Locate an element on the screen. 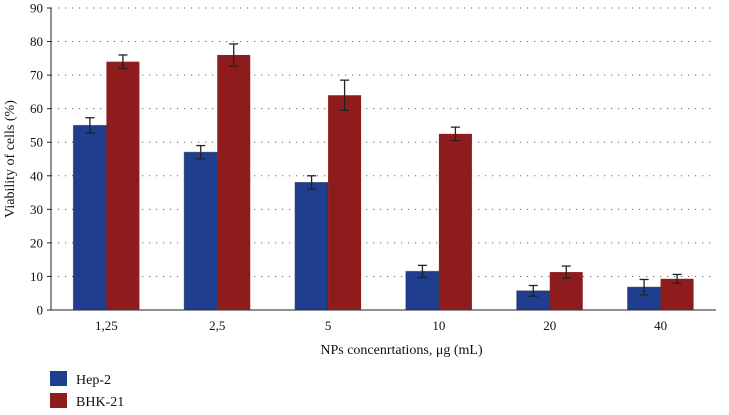  legend-swatch-hep2 is located at coordinates (58, 378).